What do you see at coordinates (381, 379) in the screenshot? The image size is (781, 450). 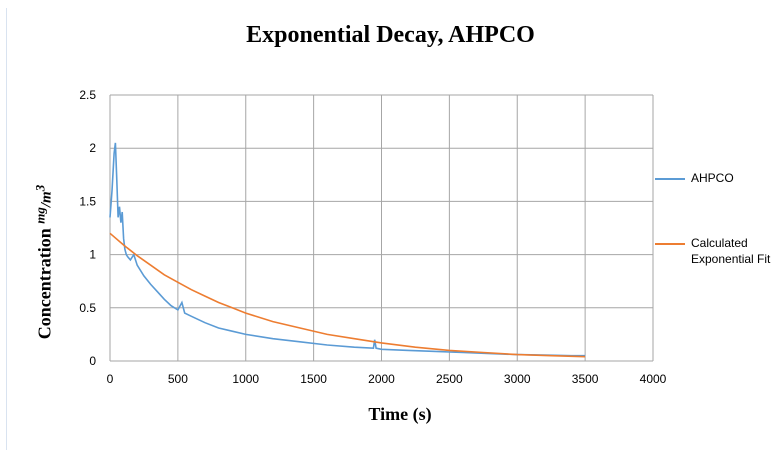 I see `x-tick-label: 2000` at bounding box center [381, 379].